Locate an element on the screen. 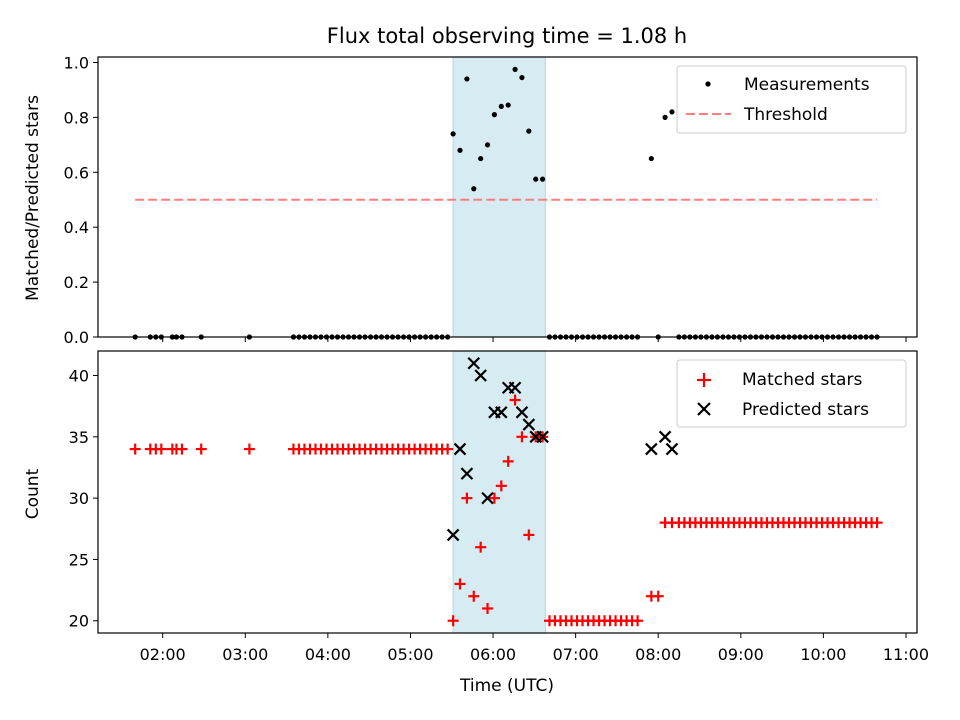  legend-measurements-marker is located at coordinates (708, 84).